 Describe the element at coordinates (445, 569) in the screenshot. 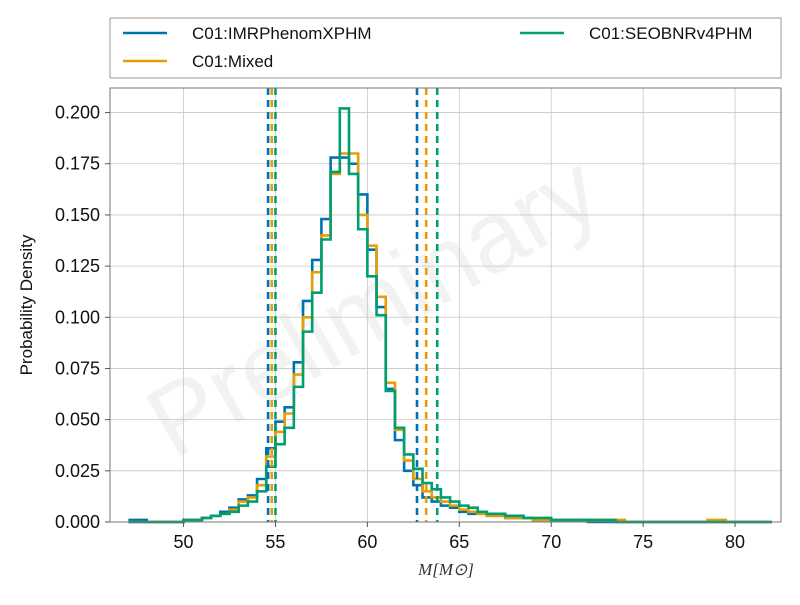

I see `x-axis-label: M[M⊙]` at that location.